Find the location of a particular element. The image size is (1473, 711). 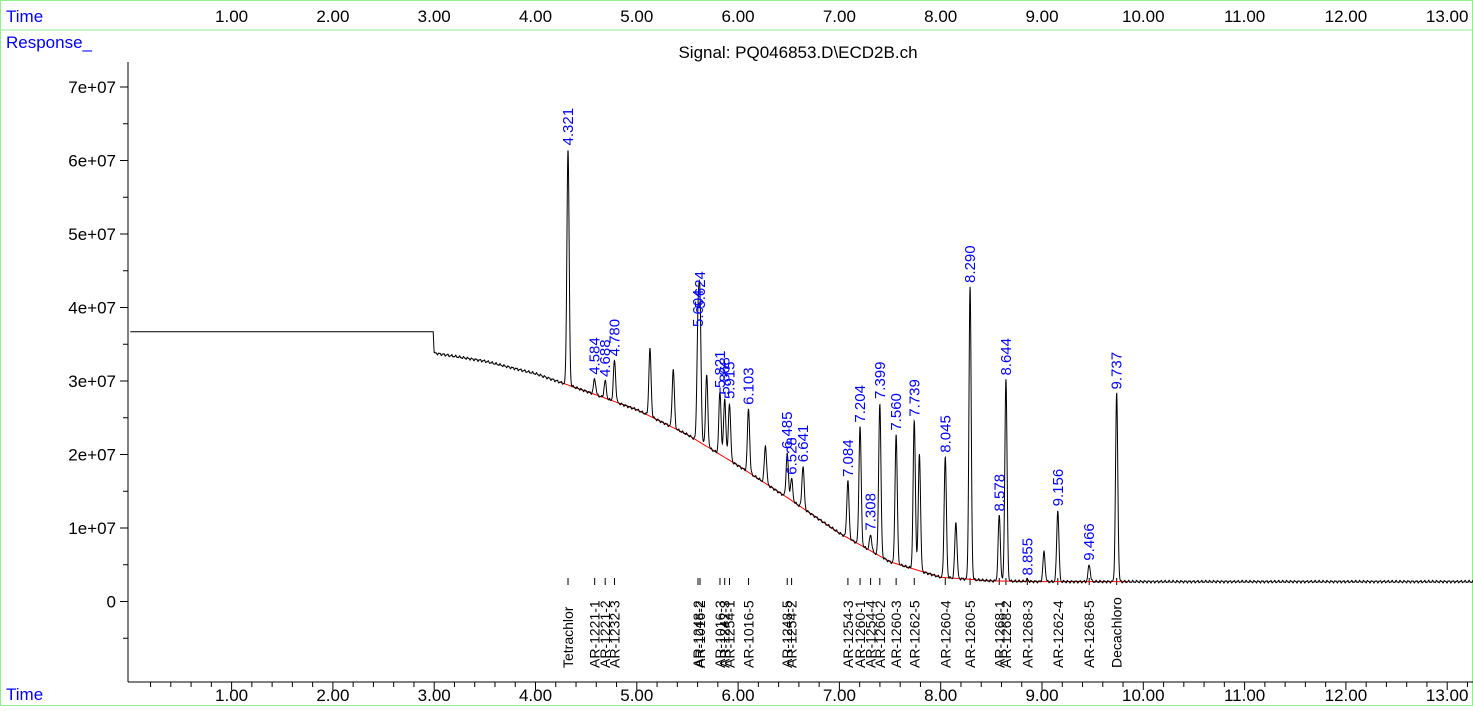

top-tick-label: 1.00 is located at coordinates (231, 16).